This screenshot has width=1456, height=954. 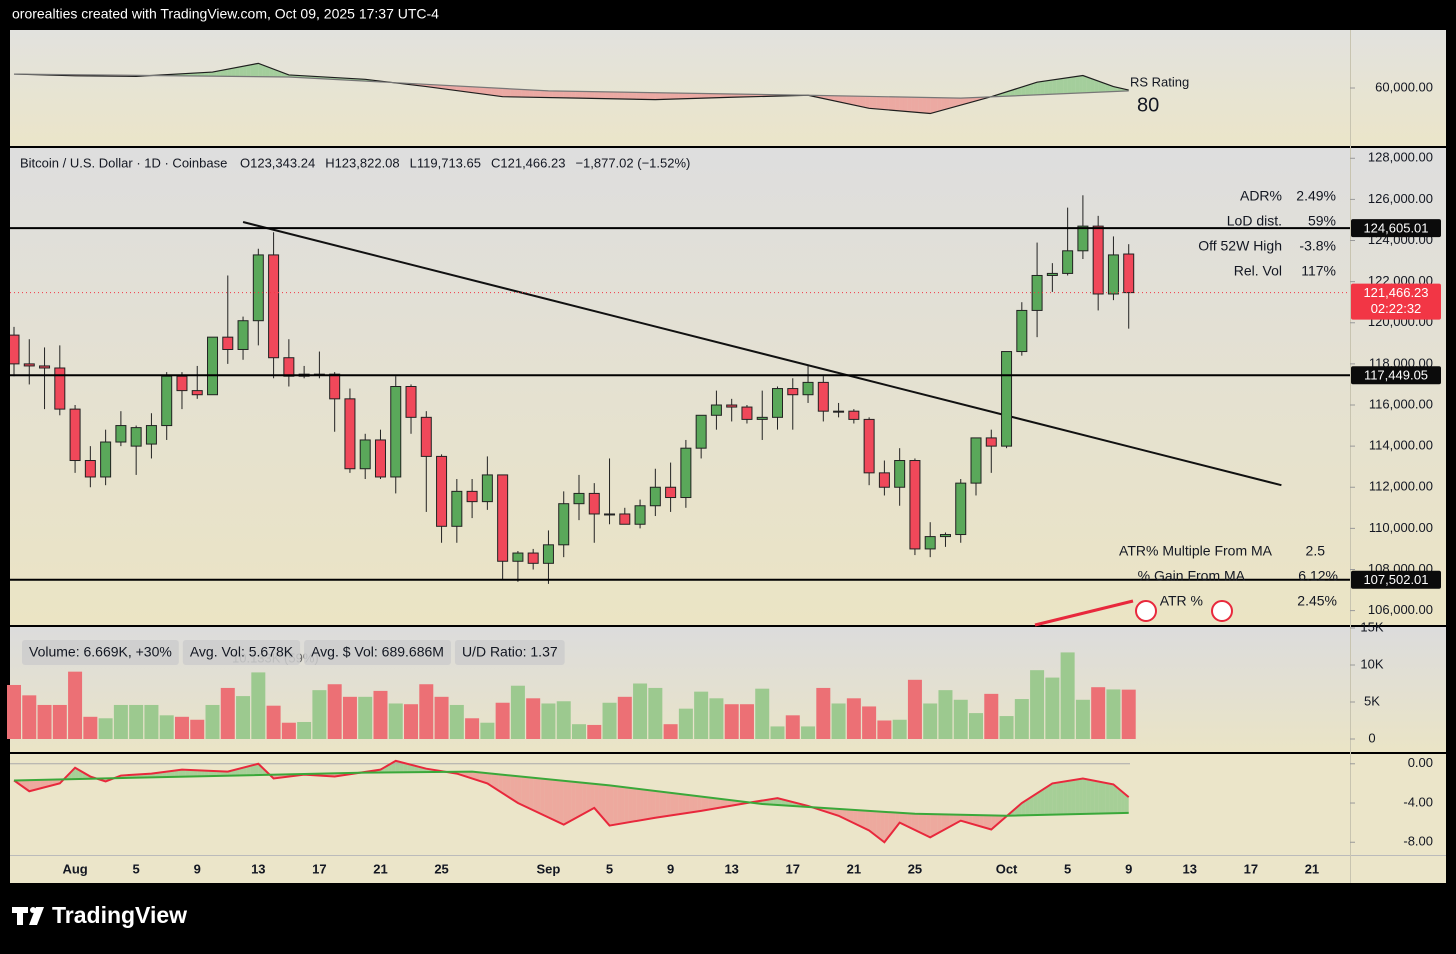 I want to click on ohlc-value: C121,466.23, so click(x=528, y=162).